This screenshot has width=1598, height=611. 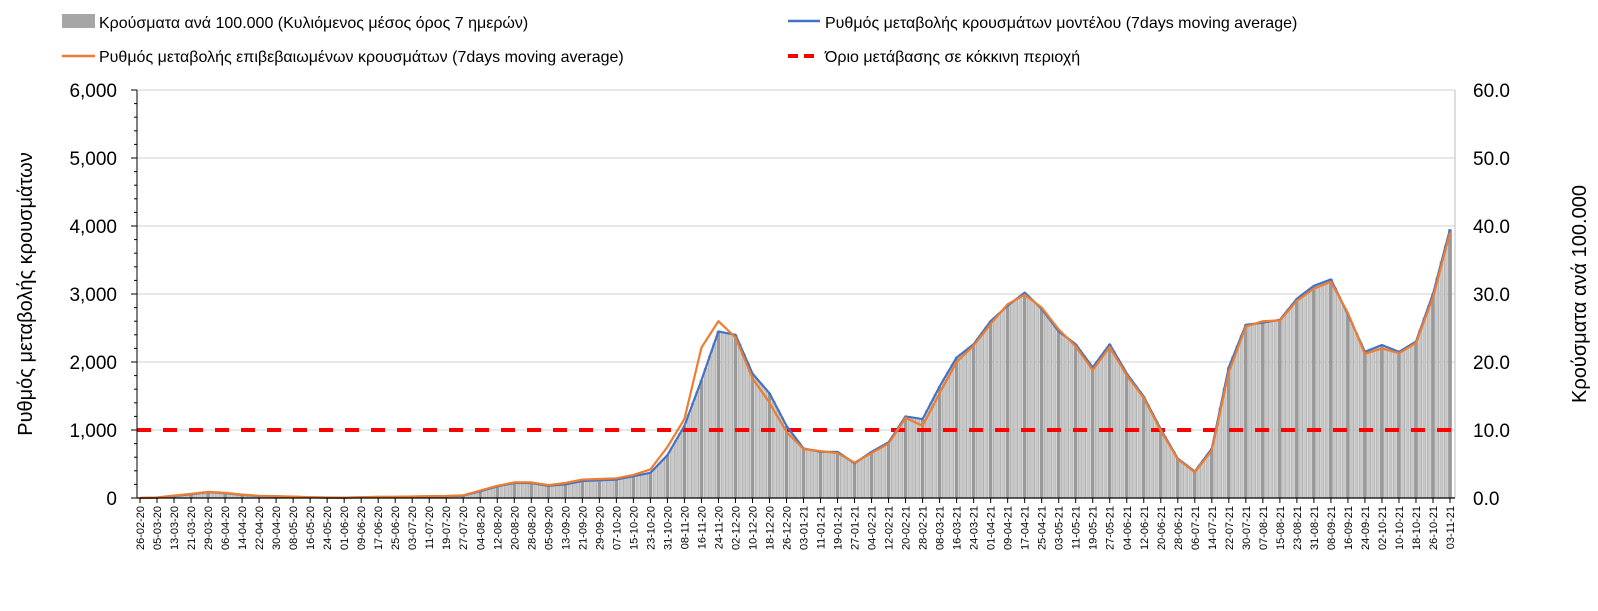 What do you see at coordinates (1491, 363) in the screenshot?
I see `y-tick-label-right: 20.0` at bounding box center [1491, 363].